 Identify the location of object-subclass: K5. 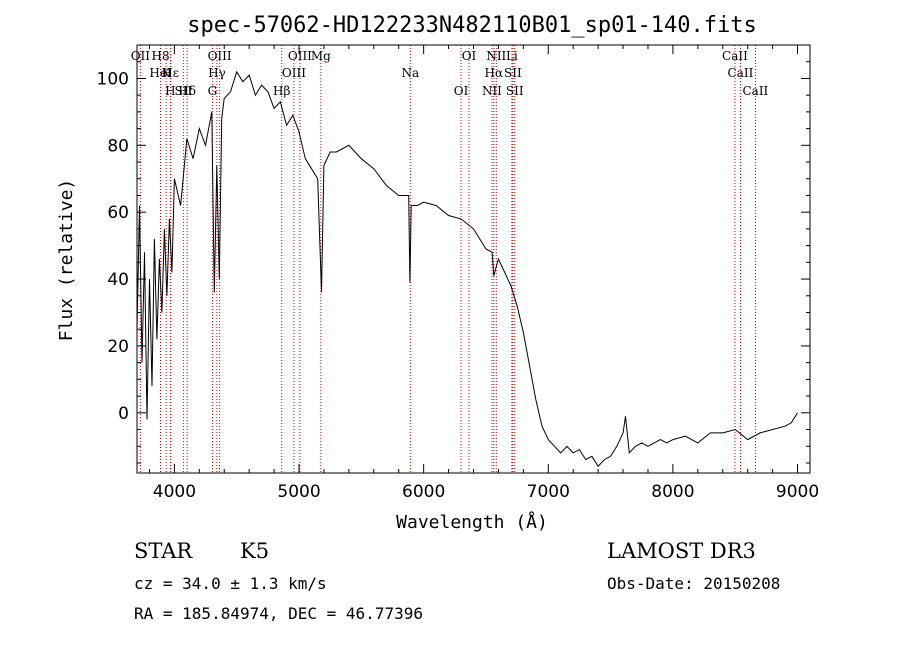
(255, 551).